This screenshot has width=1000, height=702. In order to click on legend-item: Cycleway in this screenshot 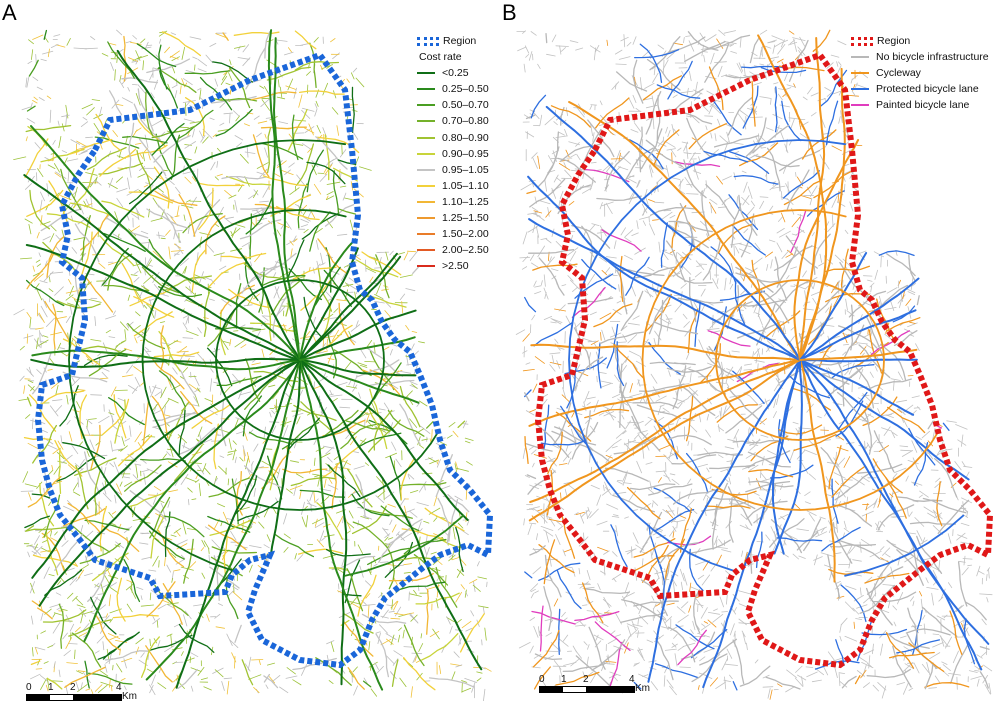, I will do `click(920, 73)`.